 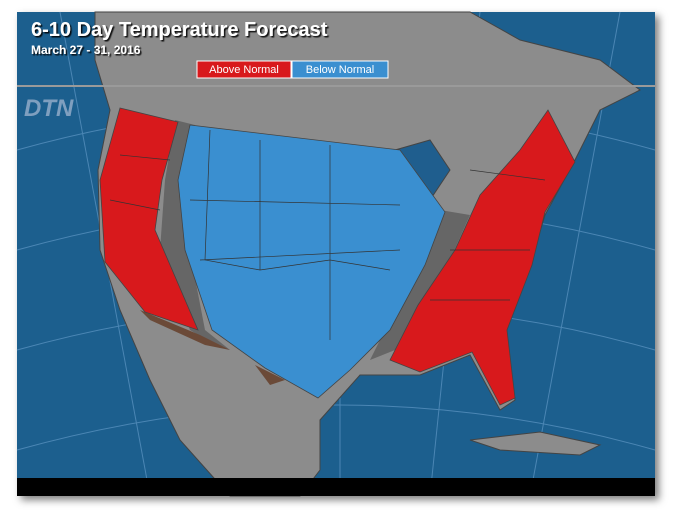 I want to click on subtitle: March 27 - 31, 2016, so click(x=86, y=50).